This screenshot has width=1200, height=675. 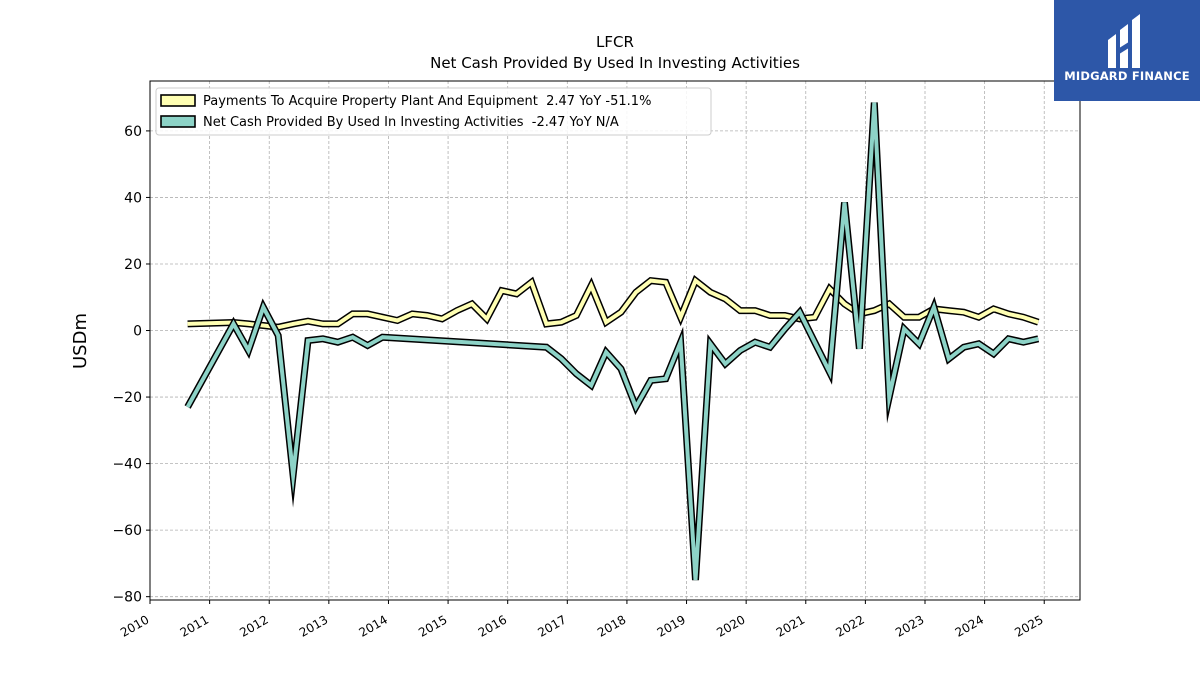 What do you see at coordinates (909, 625) in the screenshot?
I see `x-tick-label: 2023` at bounding box center [909, 625].